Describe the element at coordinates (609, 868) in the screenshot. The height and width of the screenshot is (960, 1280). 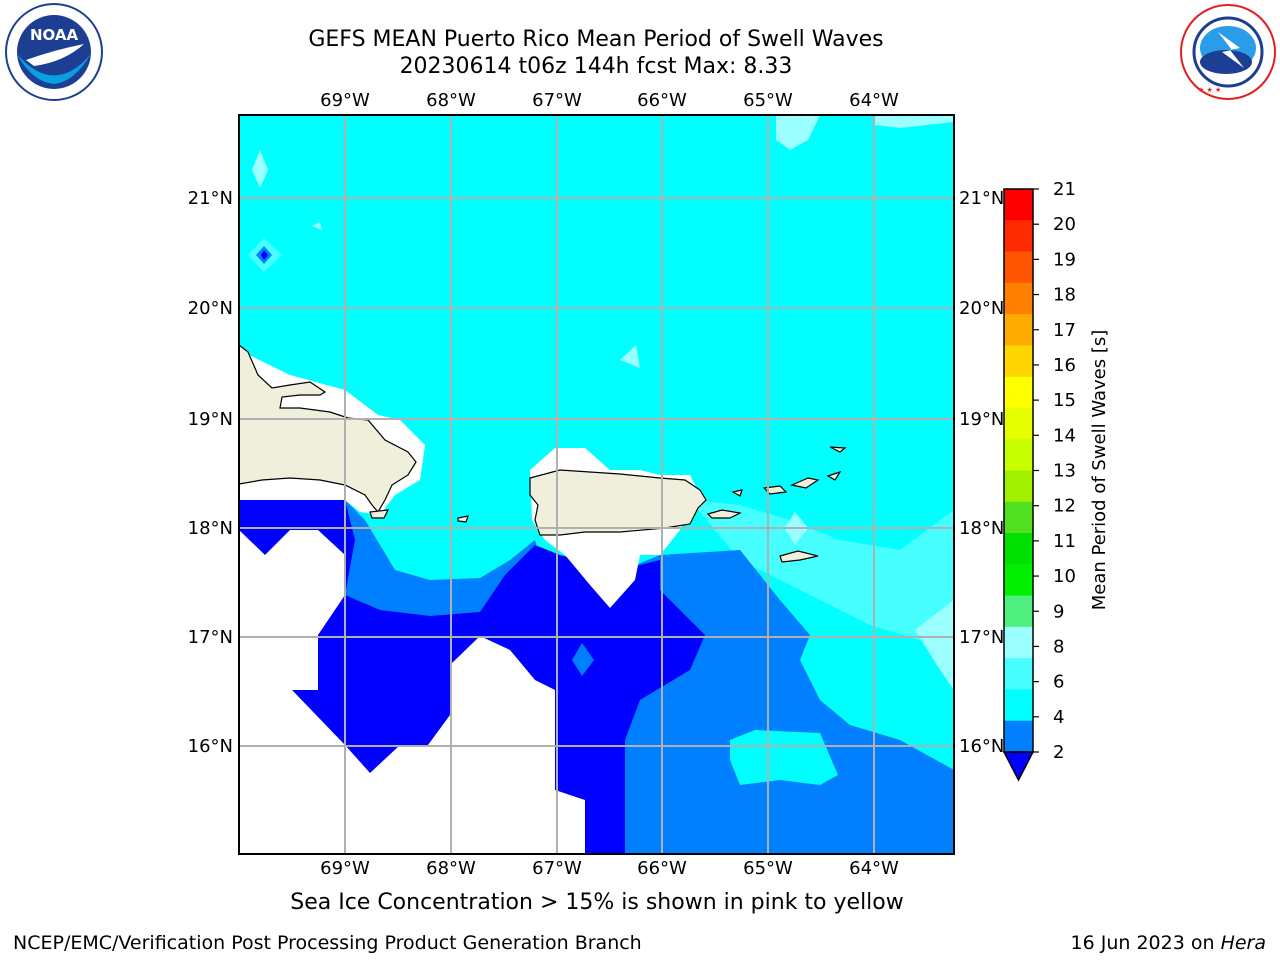
I see `lon-labels-bottom: 69°W 68°W 67°W 66°W 65°W 64°W` at that location.